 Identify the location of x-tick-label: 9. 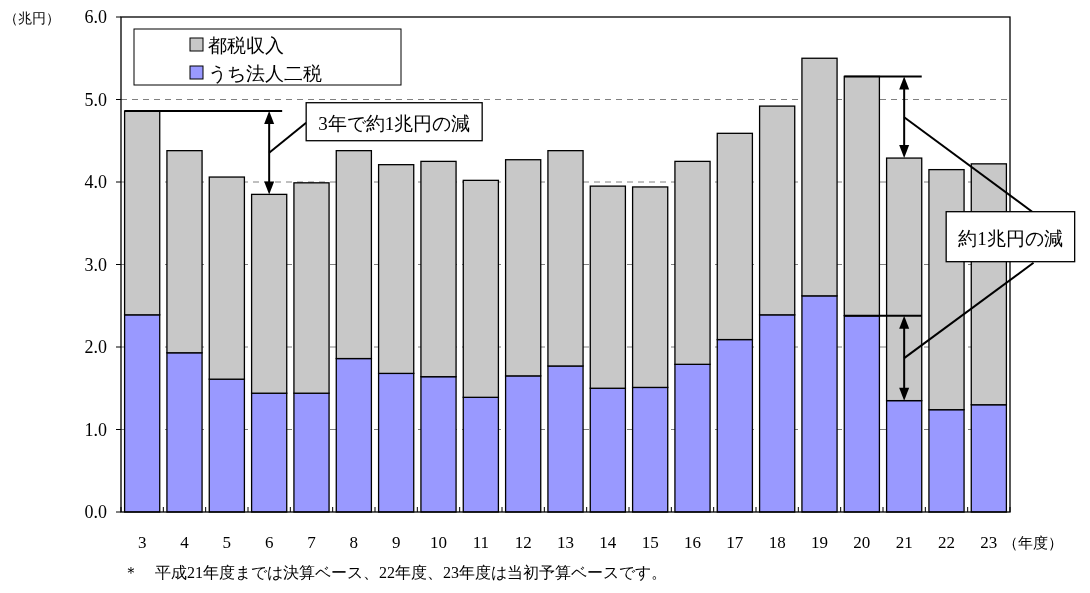
(396, 542).